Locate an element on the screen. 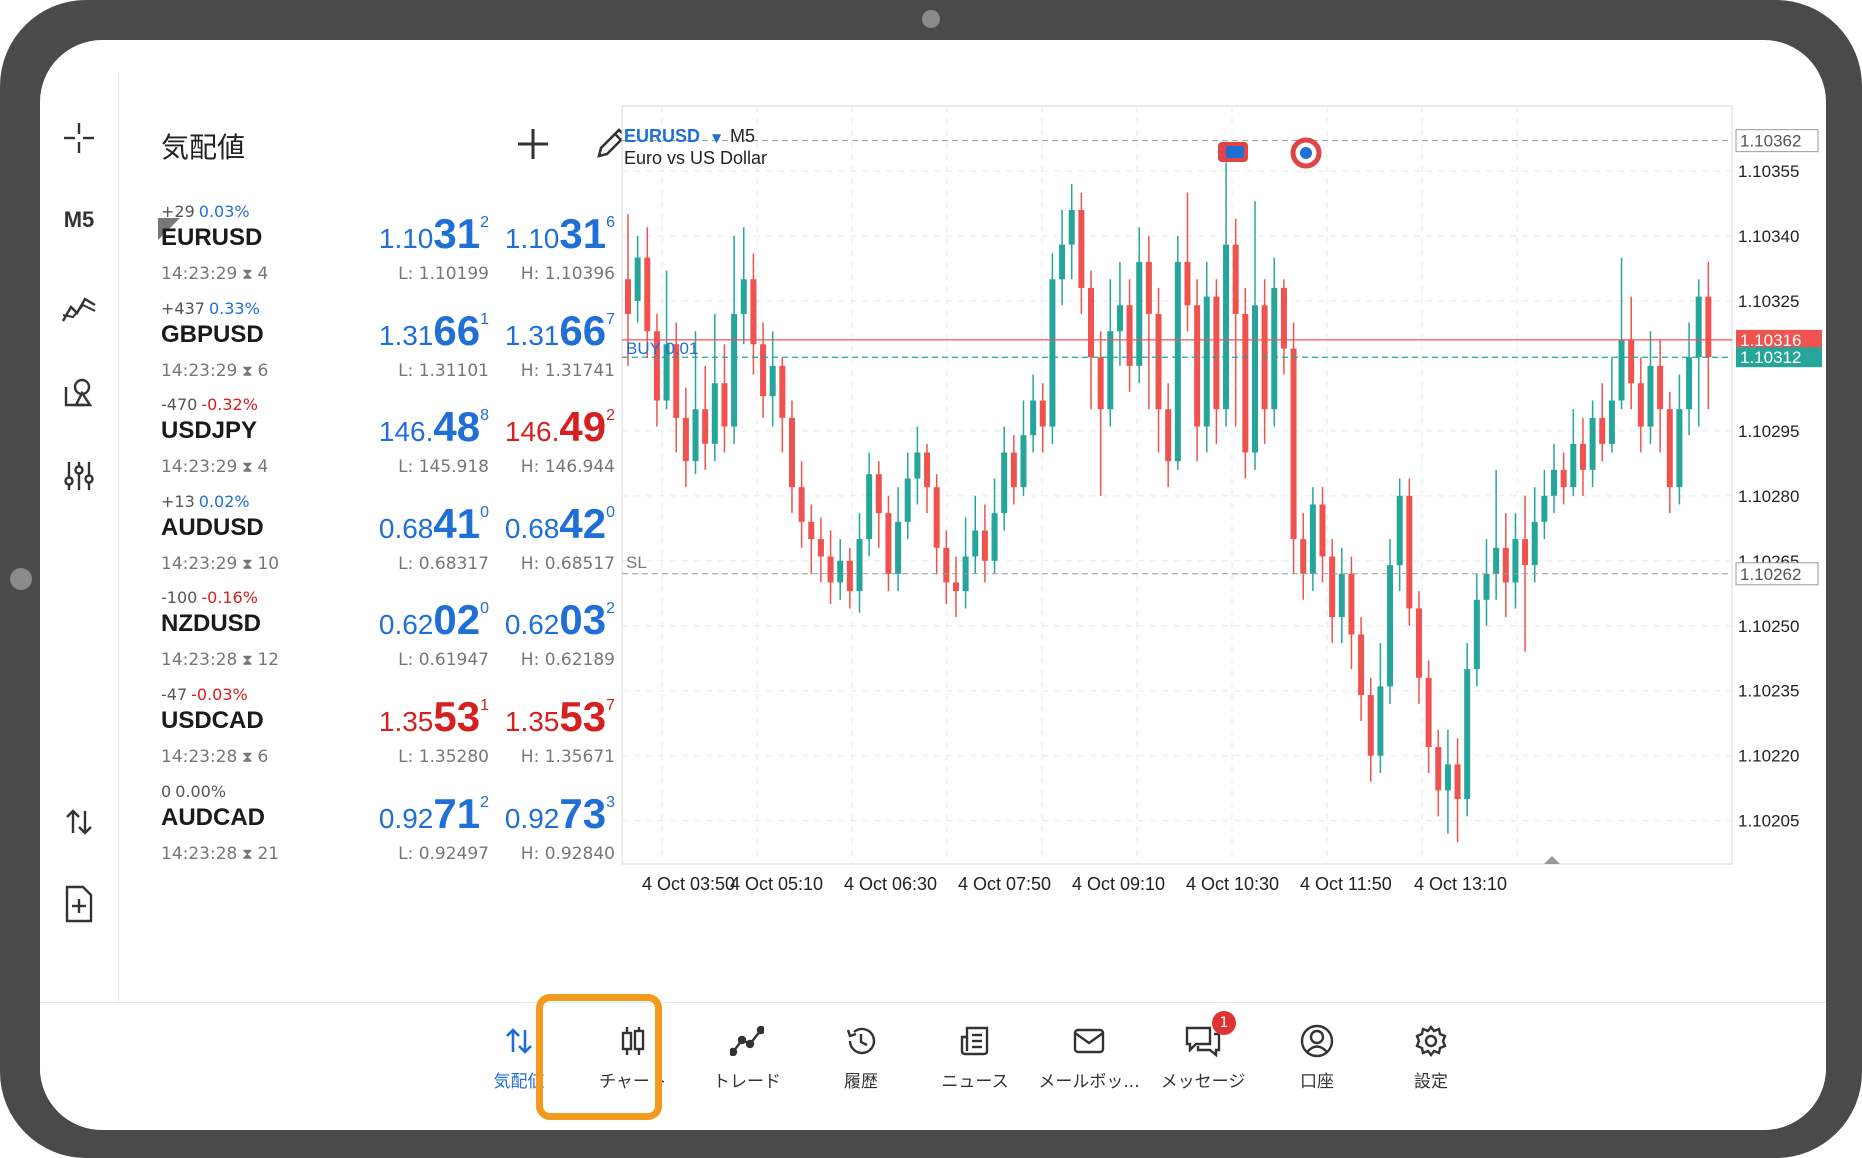 This screenshot has width=1862, height=1158. change-percent: -0.03% is located at coordinates (219, 694).